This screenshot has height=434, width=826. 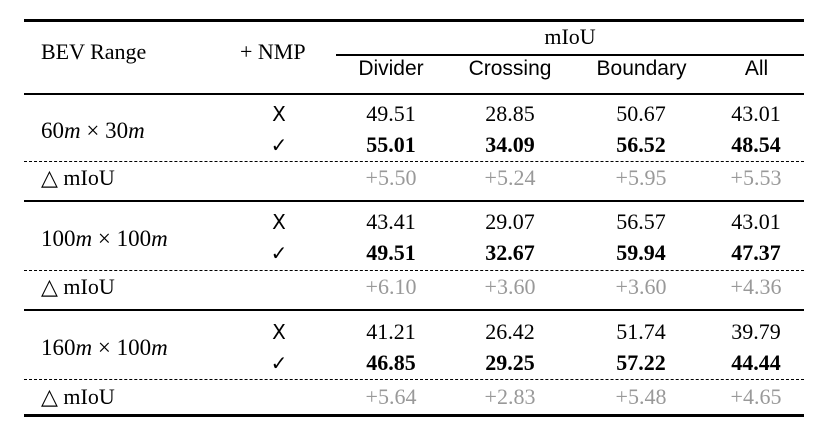 I want to click on delta-cell: +5.64, so click(x=391, y=396).